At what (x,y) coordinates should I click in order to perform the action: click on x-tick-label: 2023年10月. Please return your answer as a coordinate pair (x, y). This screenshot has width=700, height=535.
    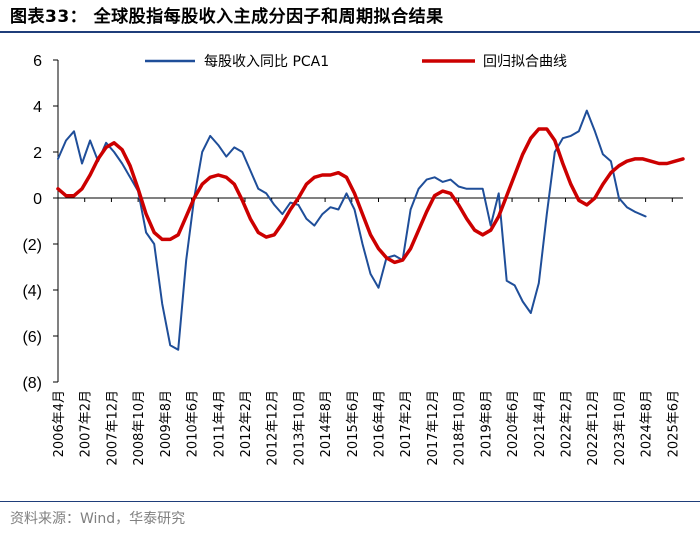
    Looking at the image, I should click on (620, 428).